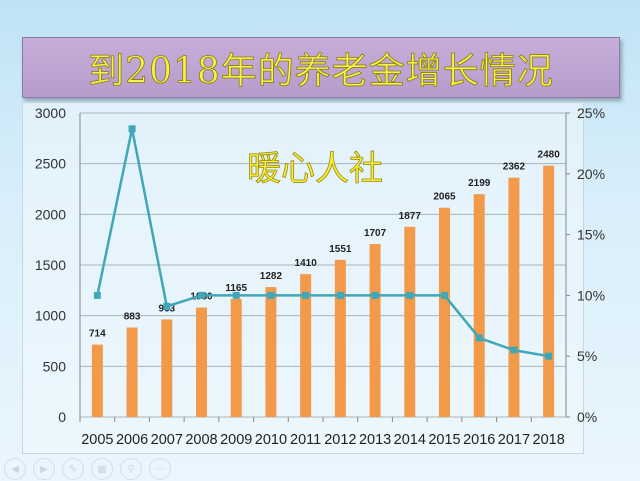 This screenshot has height=481, width=640. Describe the element at coordinates (131, 469) in the screenshot. I see `zoom-icon: ⚲` at that location.